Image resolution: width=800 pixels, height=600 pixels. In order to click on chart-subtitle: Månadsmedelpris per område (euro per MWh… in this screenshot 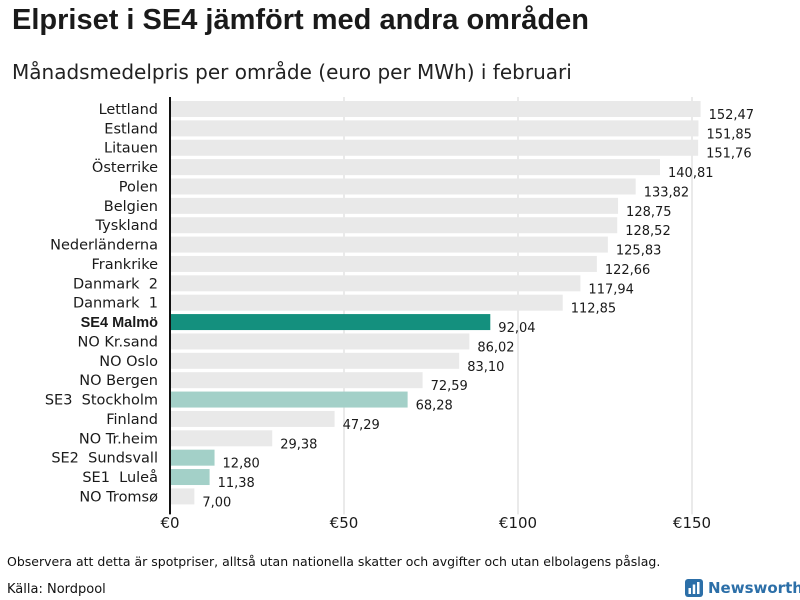, I will do `click(292, 72)`.